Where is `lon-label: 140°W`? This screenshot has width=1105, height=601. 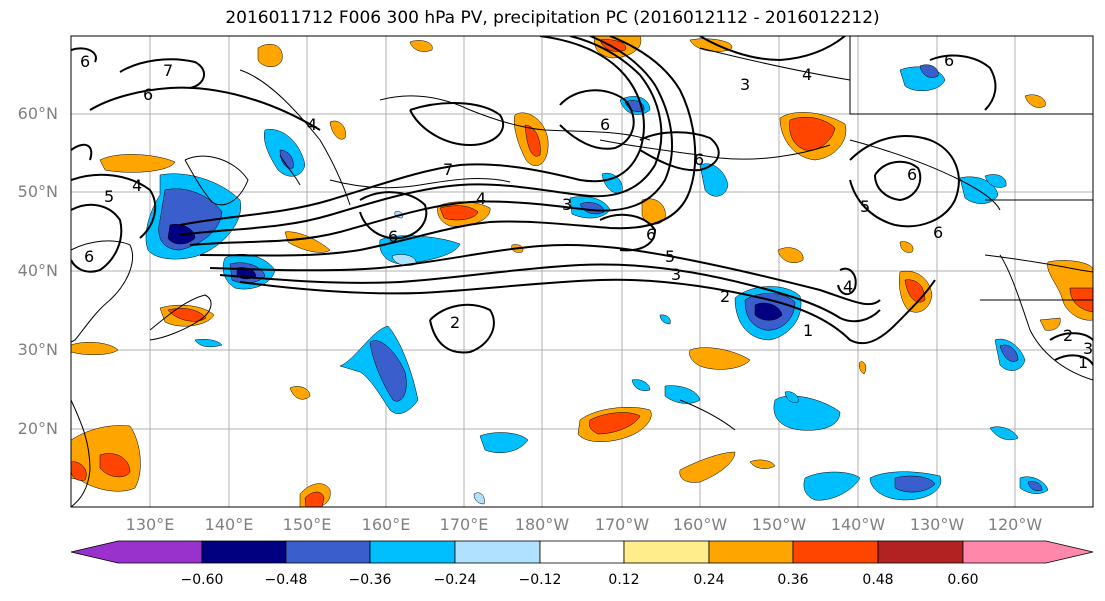 lon-label: 140°W is located at coordinates (858, 524).